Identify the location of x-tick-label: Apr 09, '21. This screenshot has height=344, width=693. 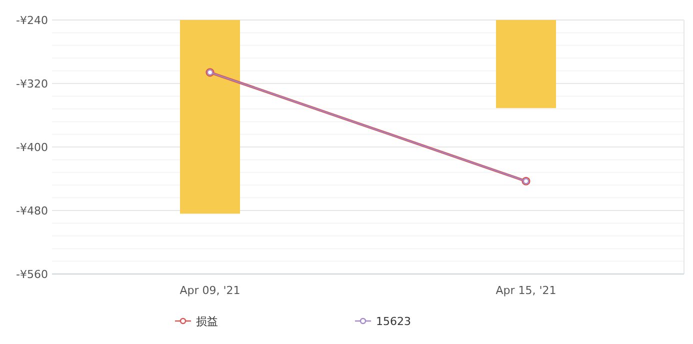
(210, 290).